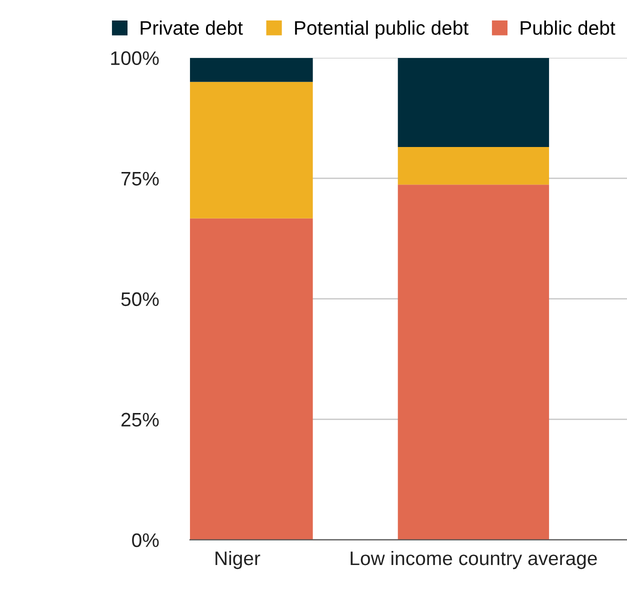 The width and height of the screenshot is (627, 590). Describe the element at coordinates (140, 179) in the screenshot. I see `y-tick-label: 75%` at that location.